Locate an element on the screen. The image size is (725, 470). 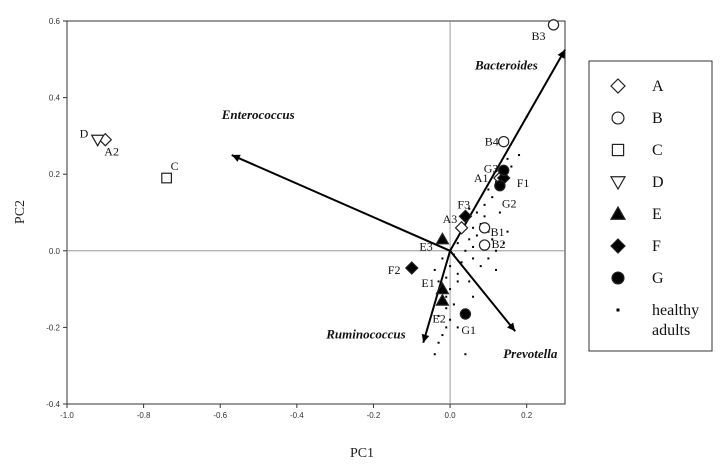
y-tick-label: 0.0 is located at coordinates (55, 251).